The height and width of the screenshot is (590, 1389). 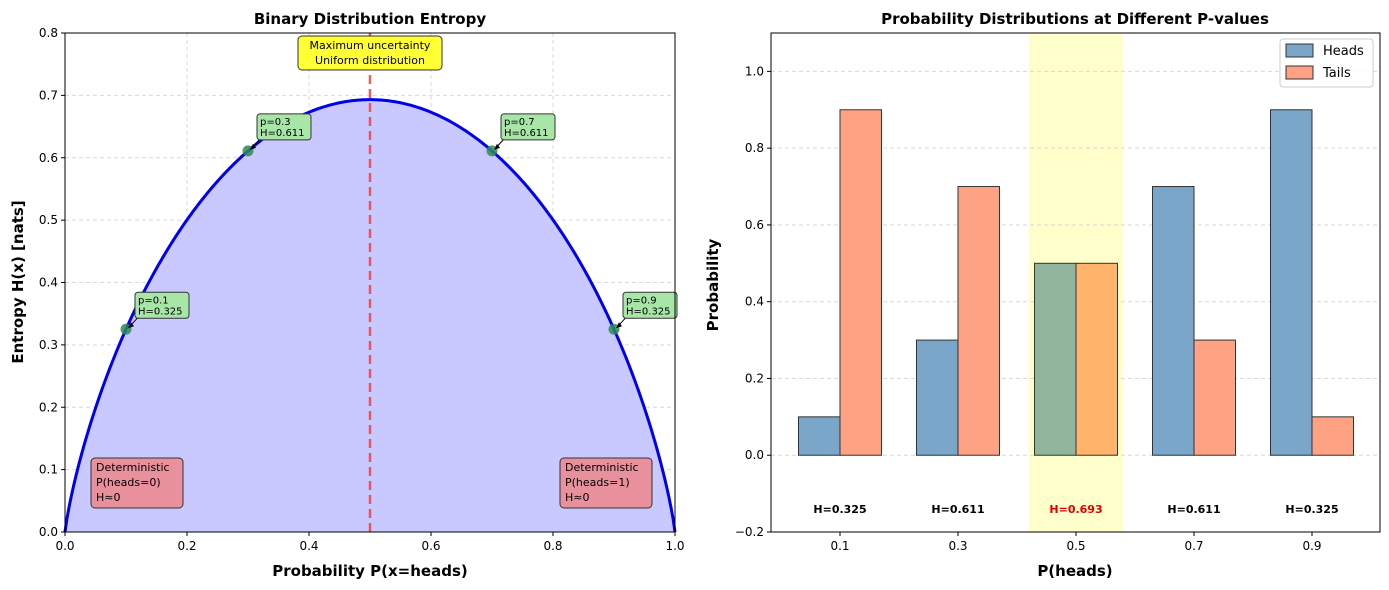 What do you see at coordinates (370, 45) in the screenshot?
I see `max-annotation-line1: Maximum uncertainty` at bounding box center [370, 45].